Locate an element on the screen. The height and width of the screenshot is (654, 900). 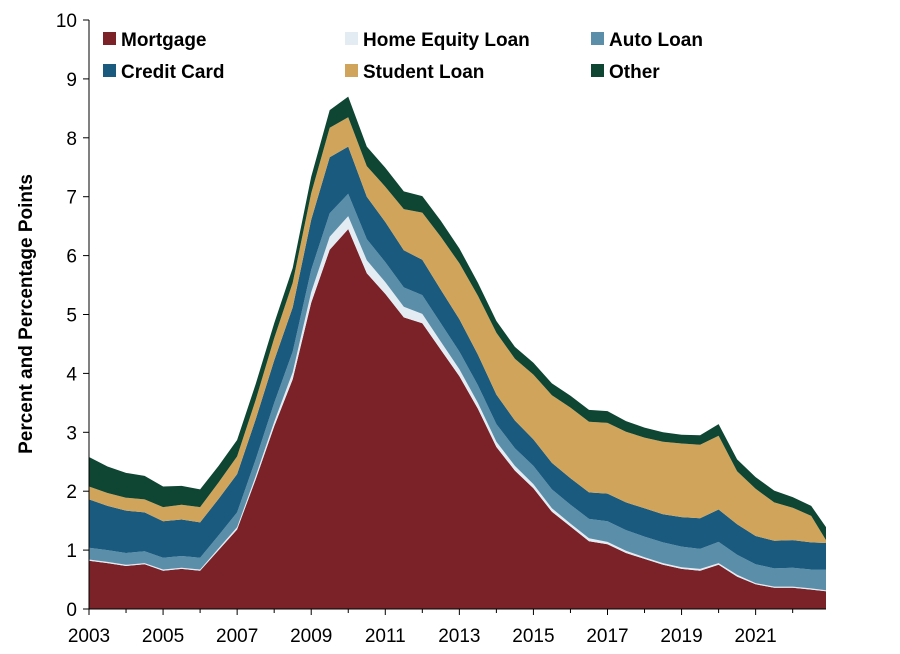
legend-swatch-other is located at coordinates (597, 70).